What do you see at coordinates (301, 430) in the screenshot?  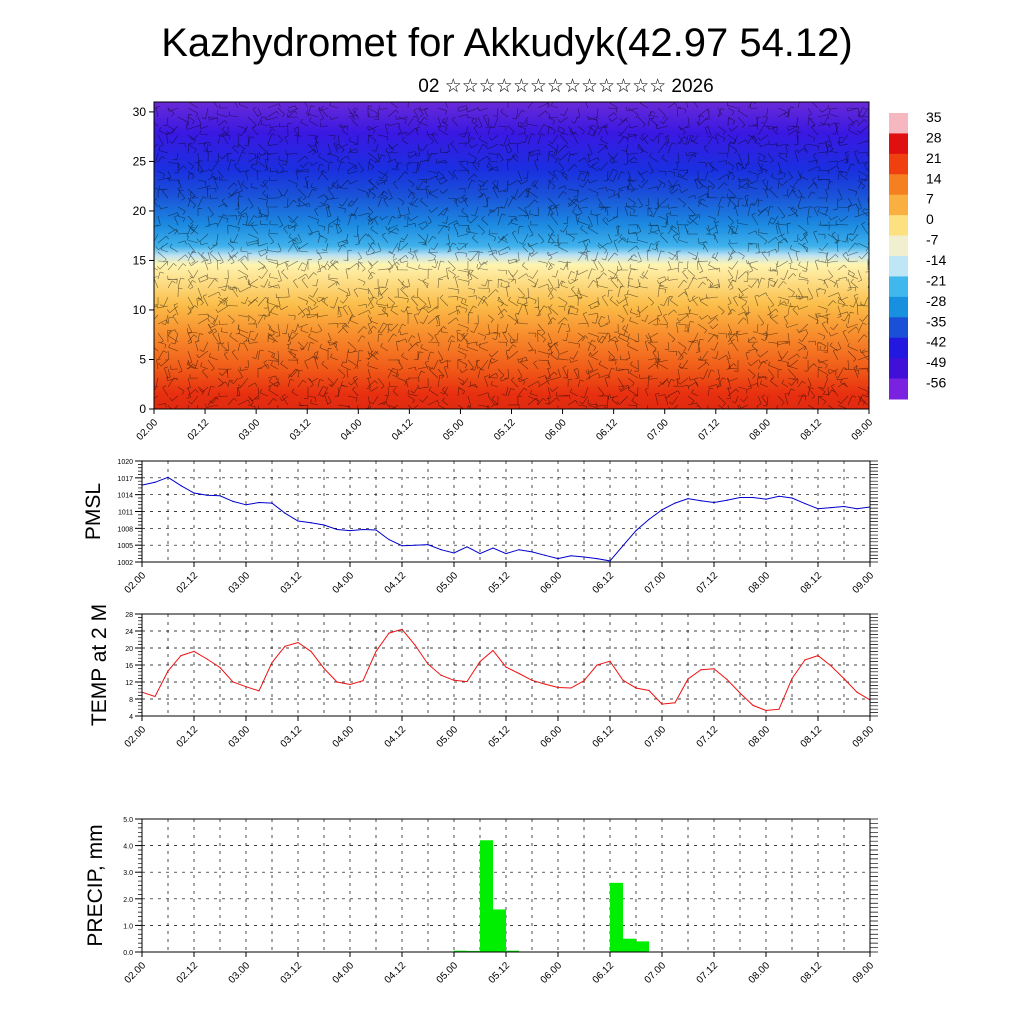 I see `cs-x-tick-label: 03.12` at bounding box center [301, 430].